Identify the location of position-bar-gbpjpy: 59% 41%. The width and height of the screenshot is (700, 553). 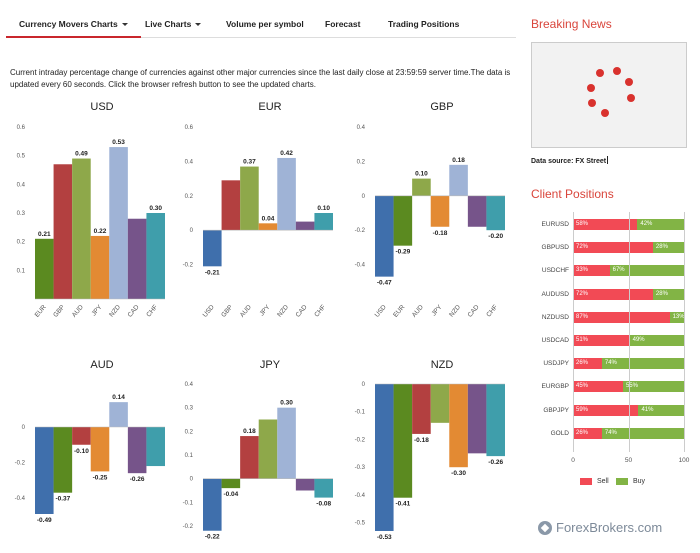
(628, 410).